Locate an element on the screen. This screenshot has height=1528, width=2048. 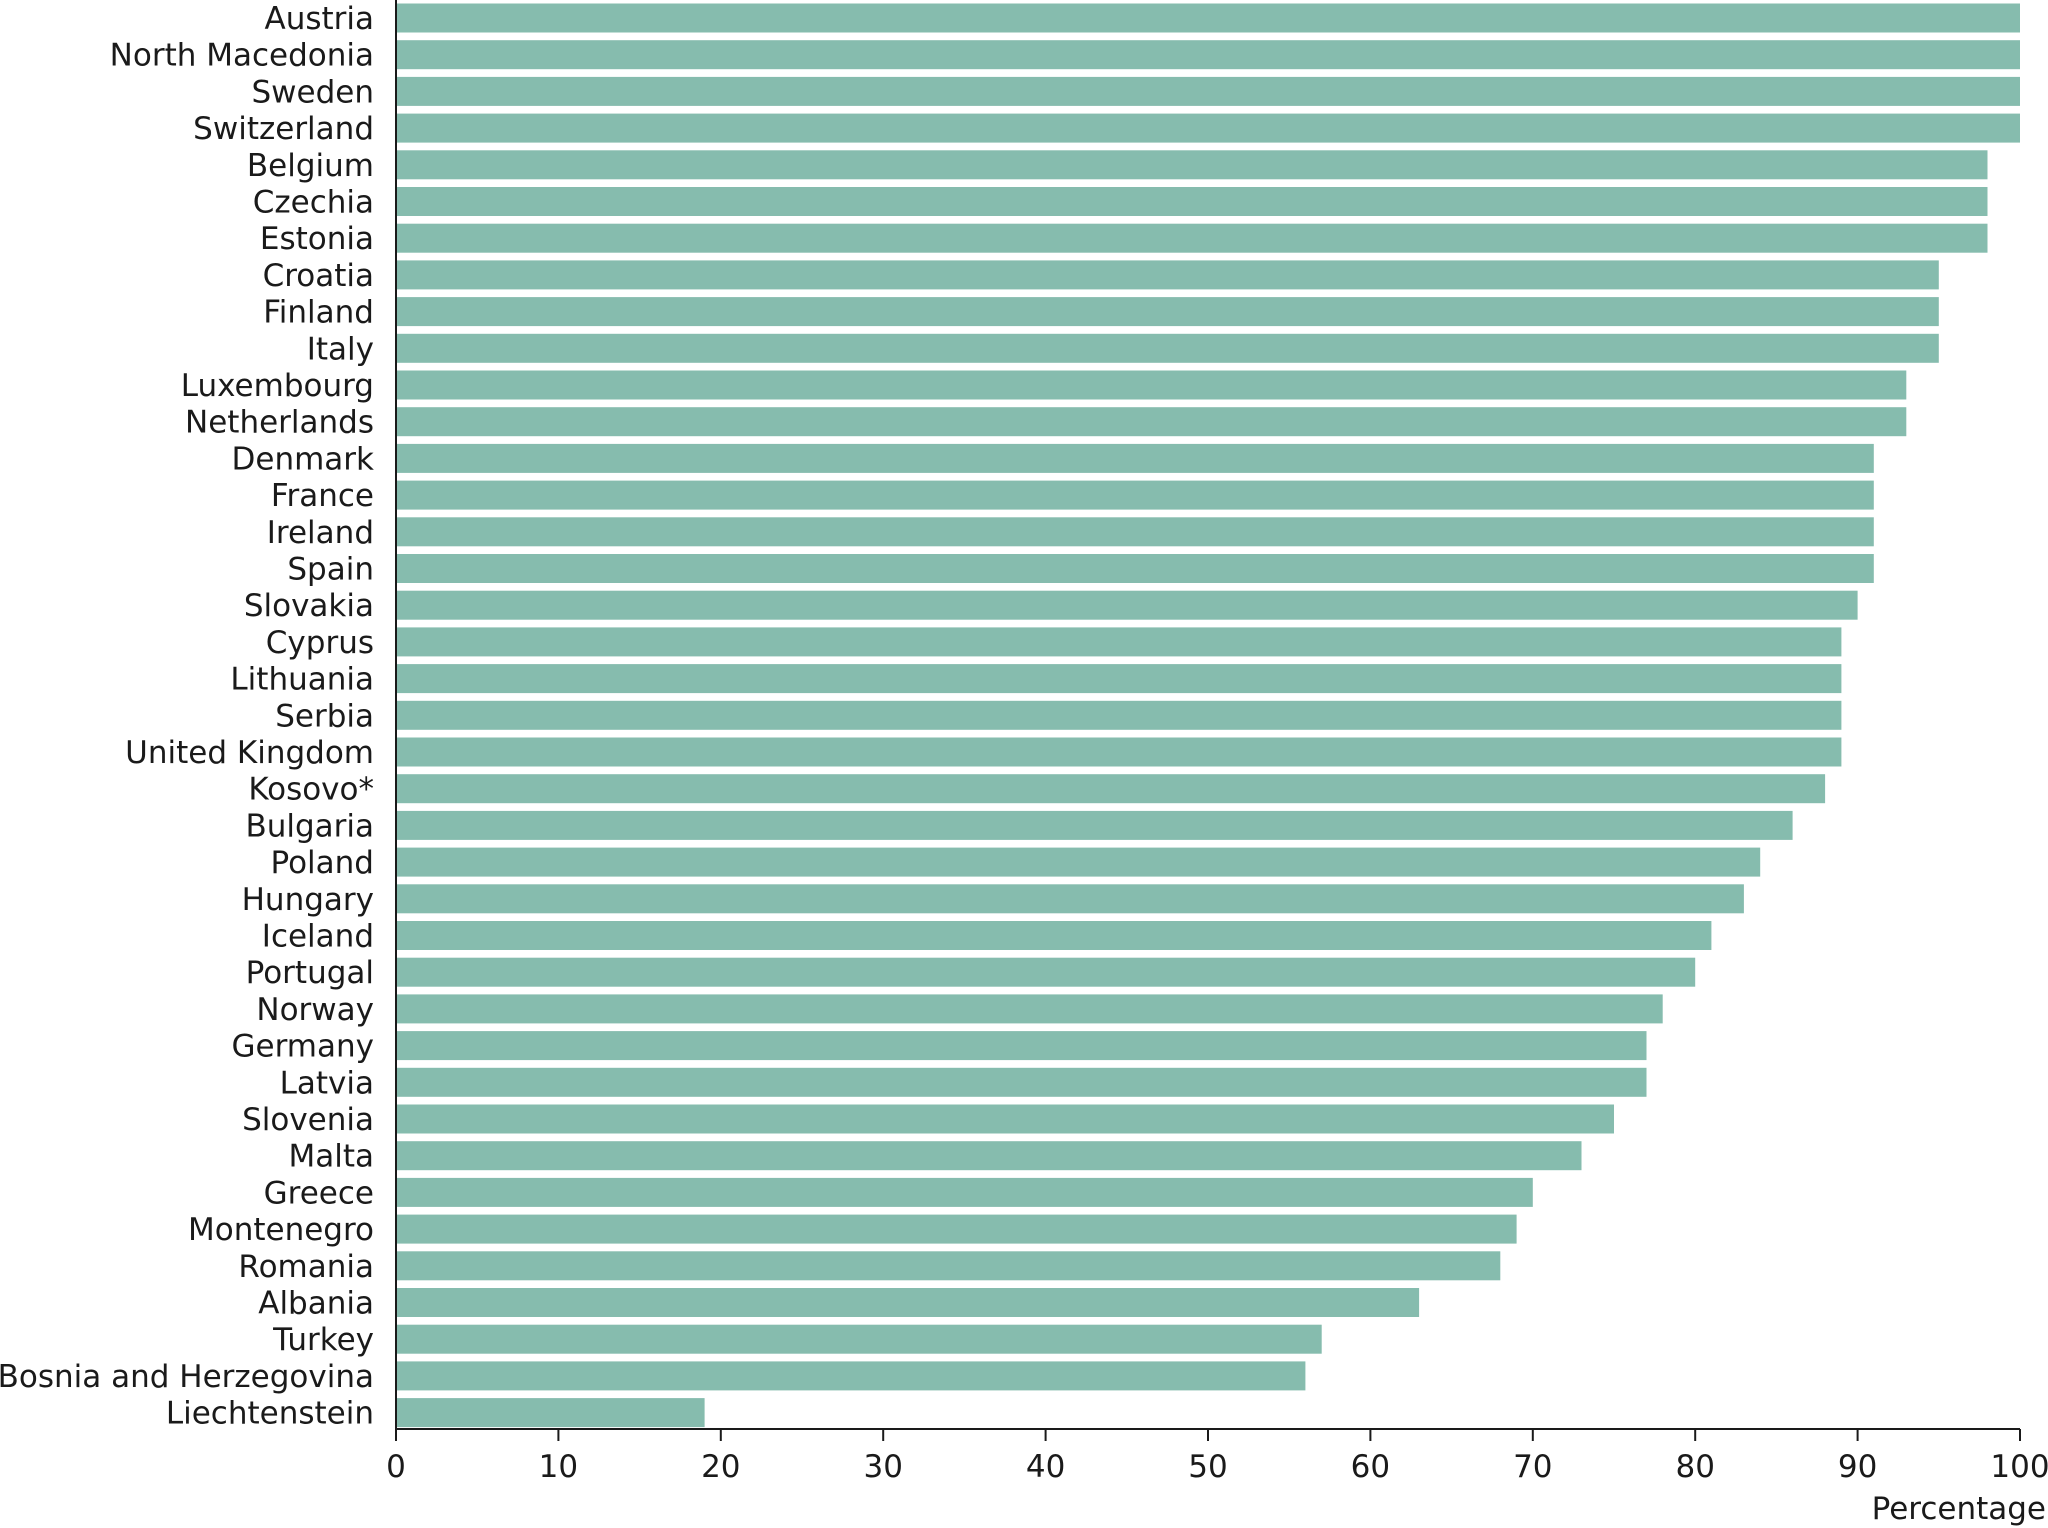
category-label: Romania is located at coordinates (306, 1267).